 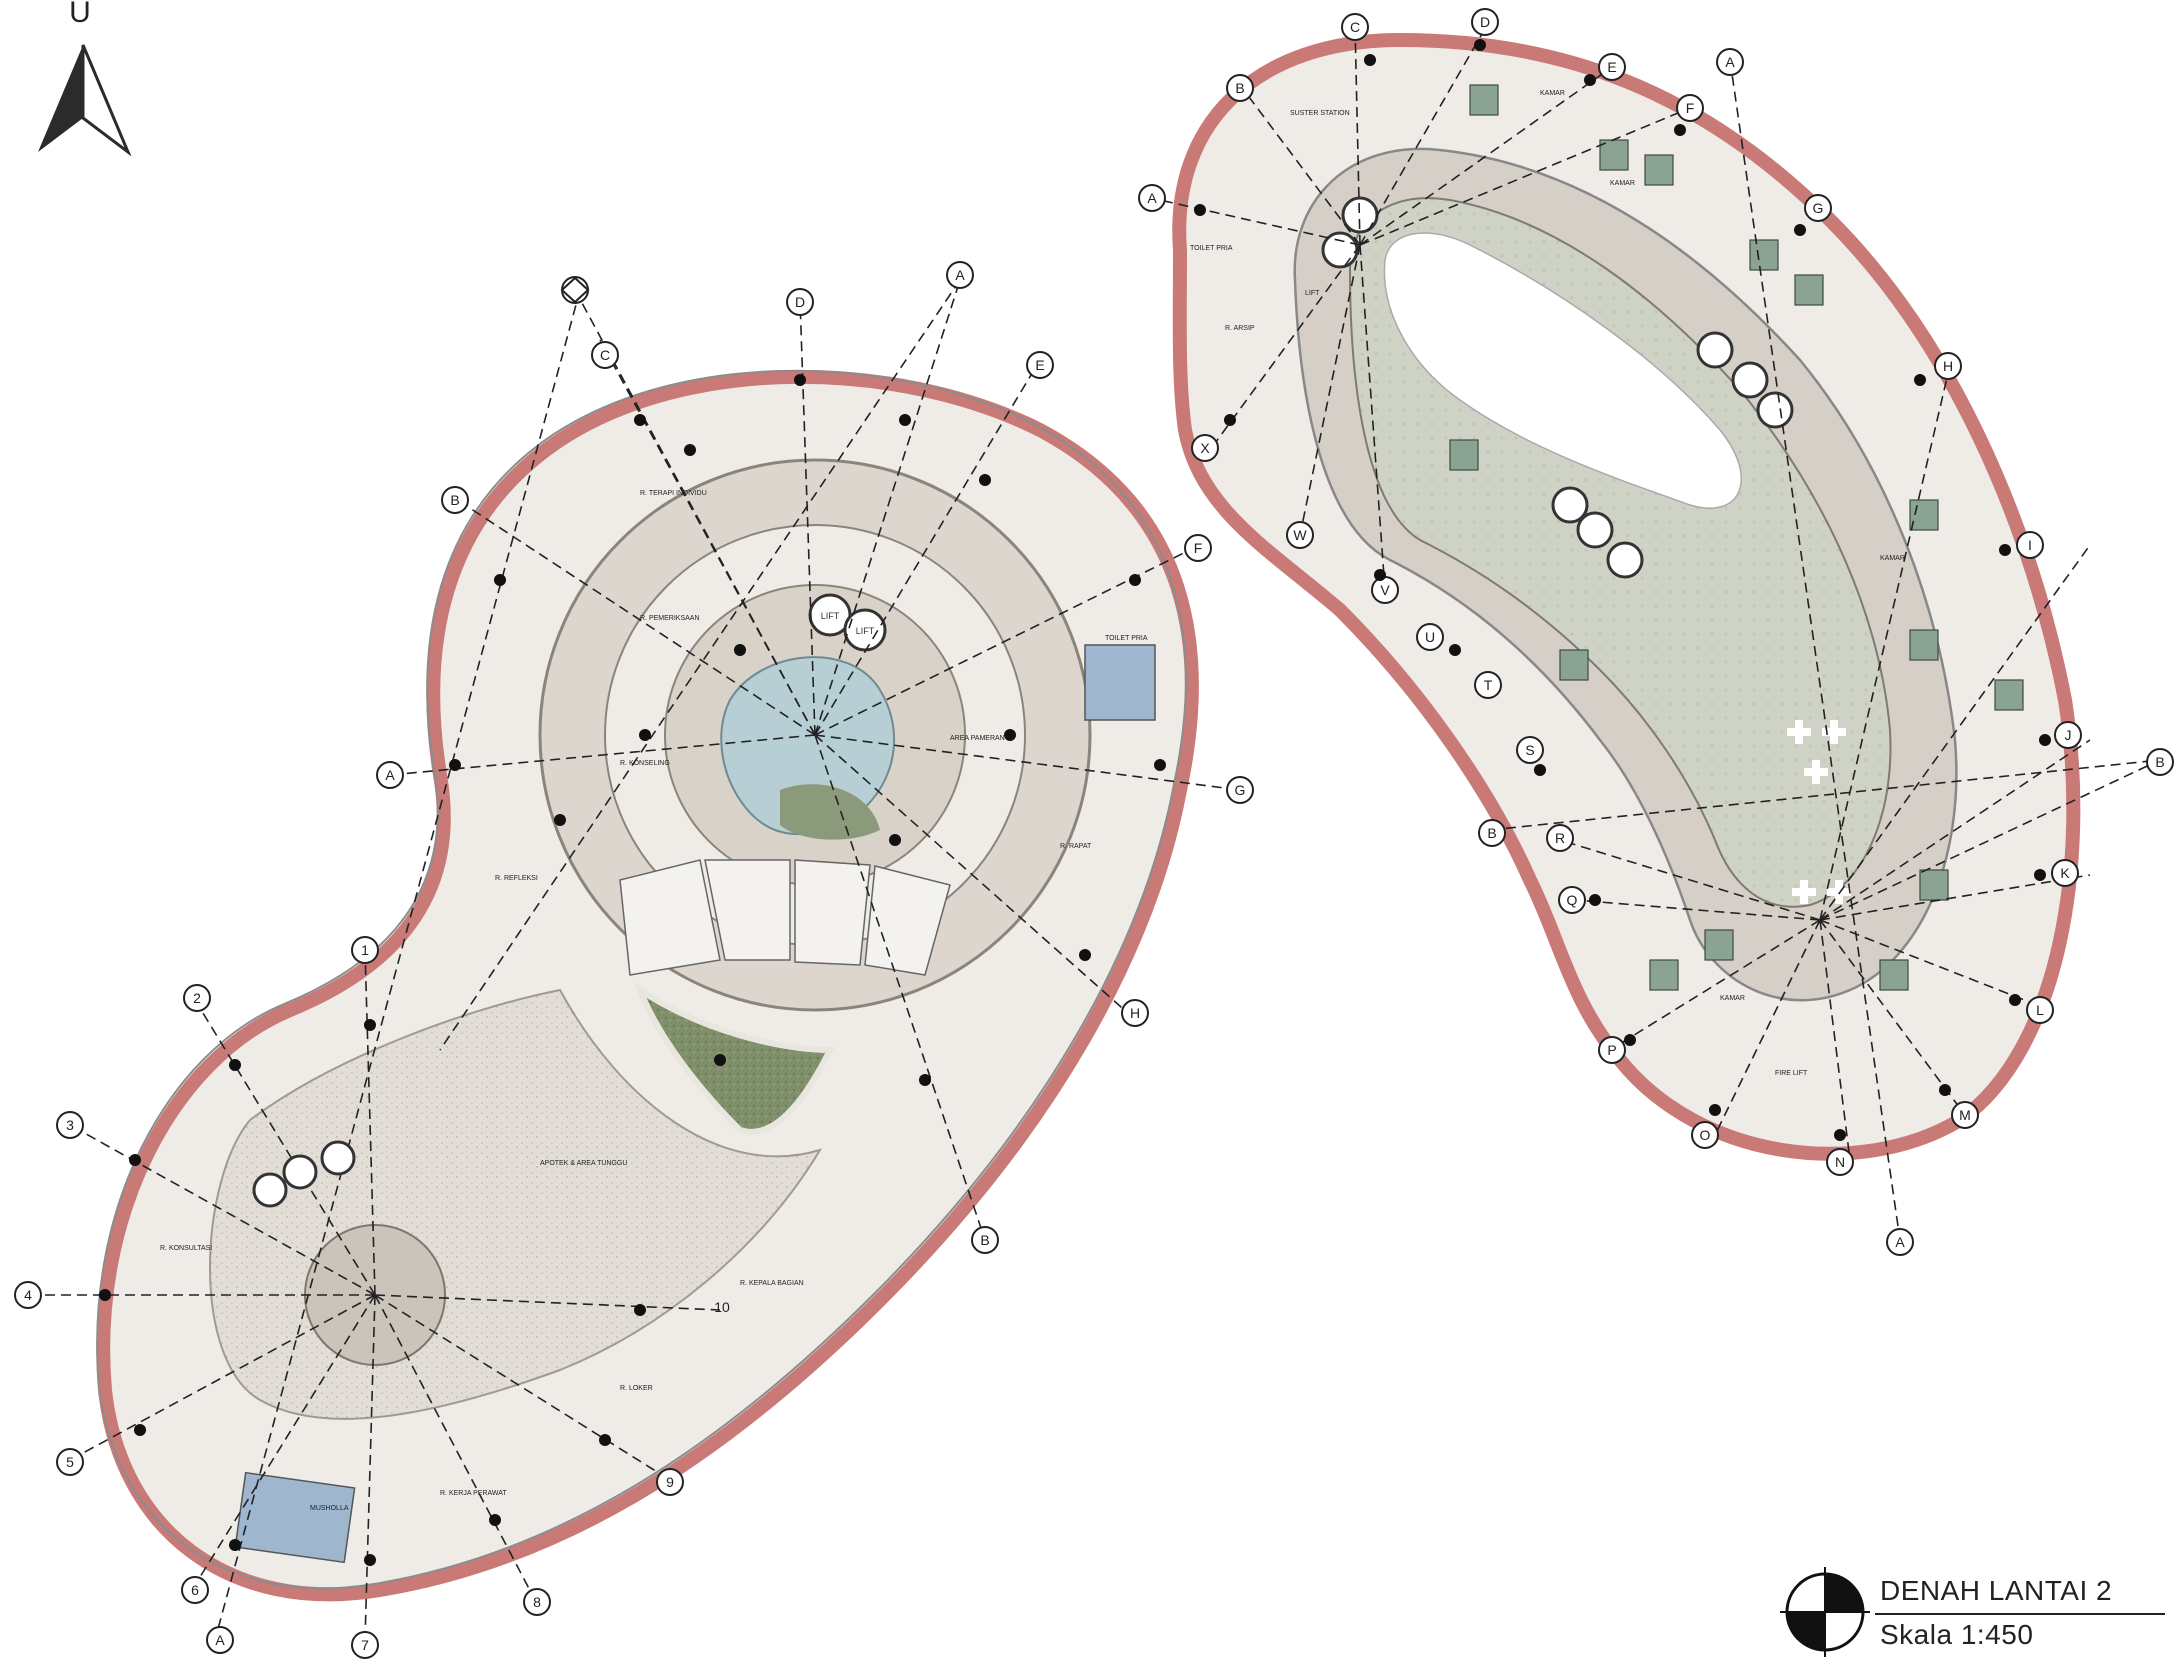 What do you see at coordinates (85, 78) in the screenshot?
I see `north-arrow: U` at bounding box center [85, 78].